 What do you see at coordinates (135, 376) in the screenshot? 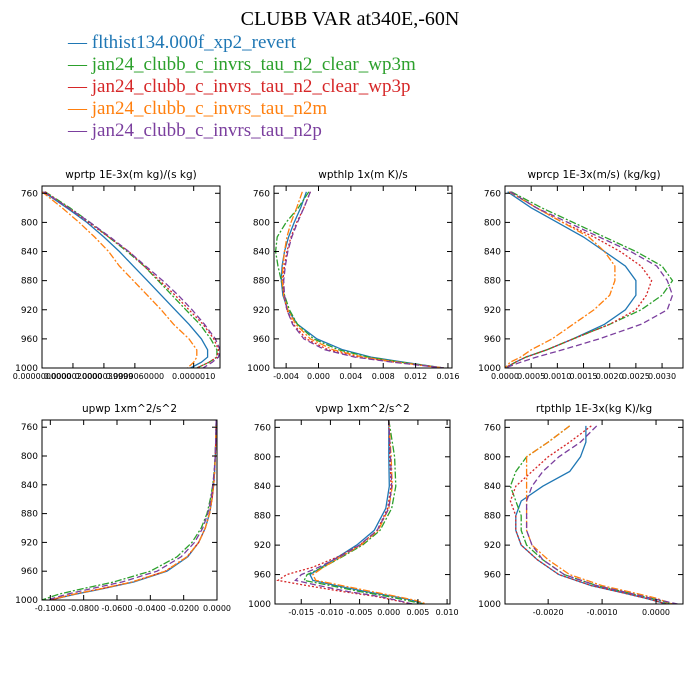
I see `x-tick-label: 0.0000060000` at bounding box center [135, 376].